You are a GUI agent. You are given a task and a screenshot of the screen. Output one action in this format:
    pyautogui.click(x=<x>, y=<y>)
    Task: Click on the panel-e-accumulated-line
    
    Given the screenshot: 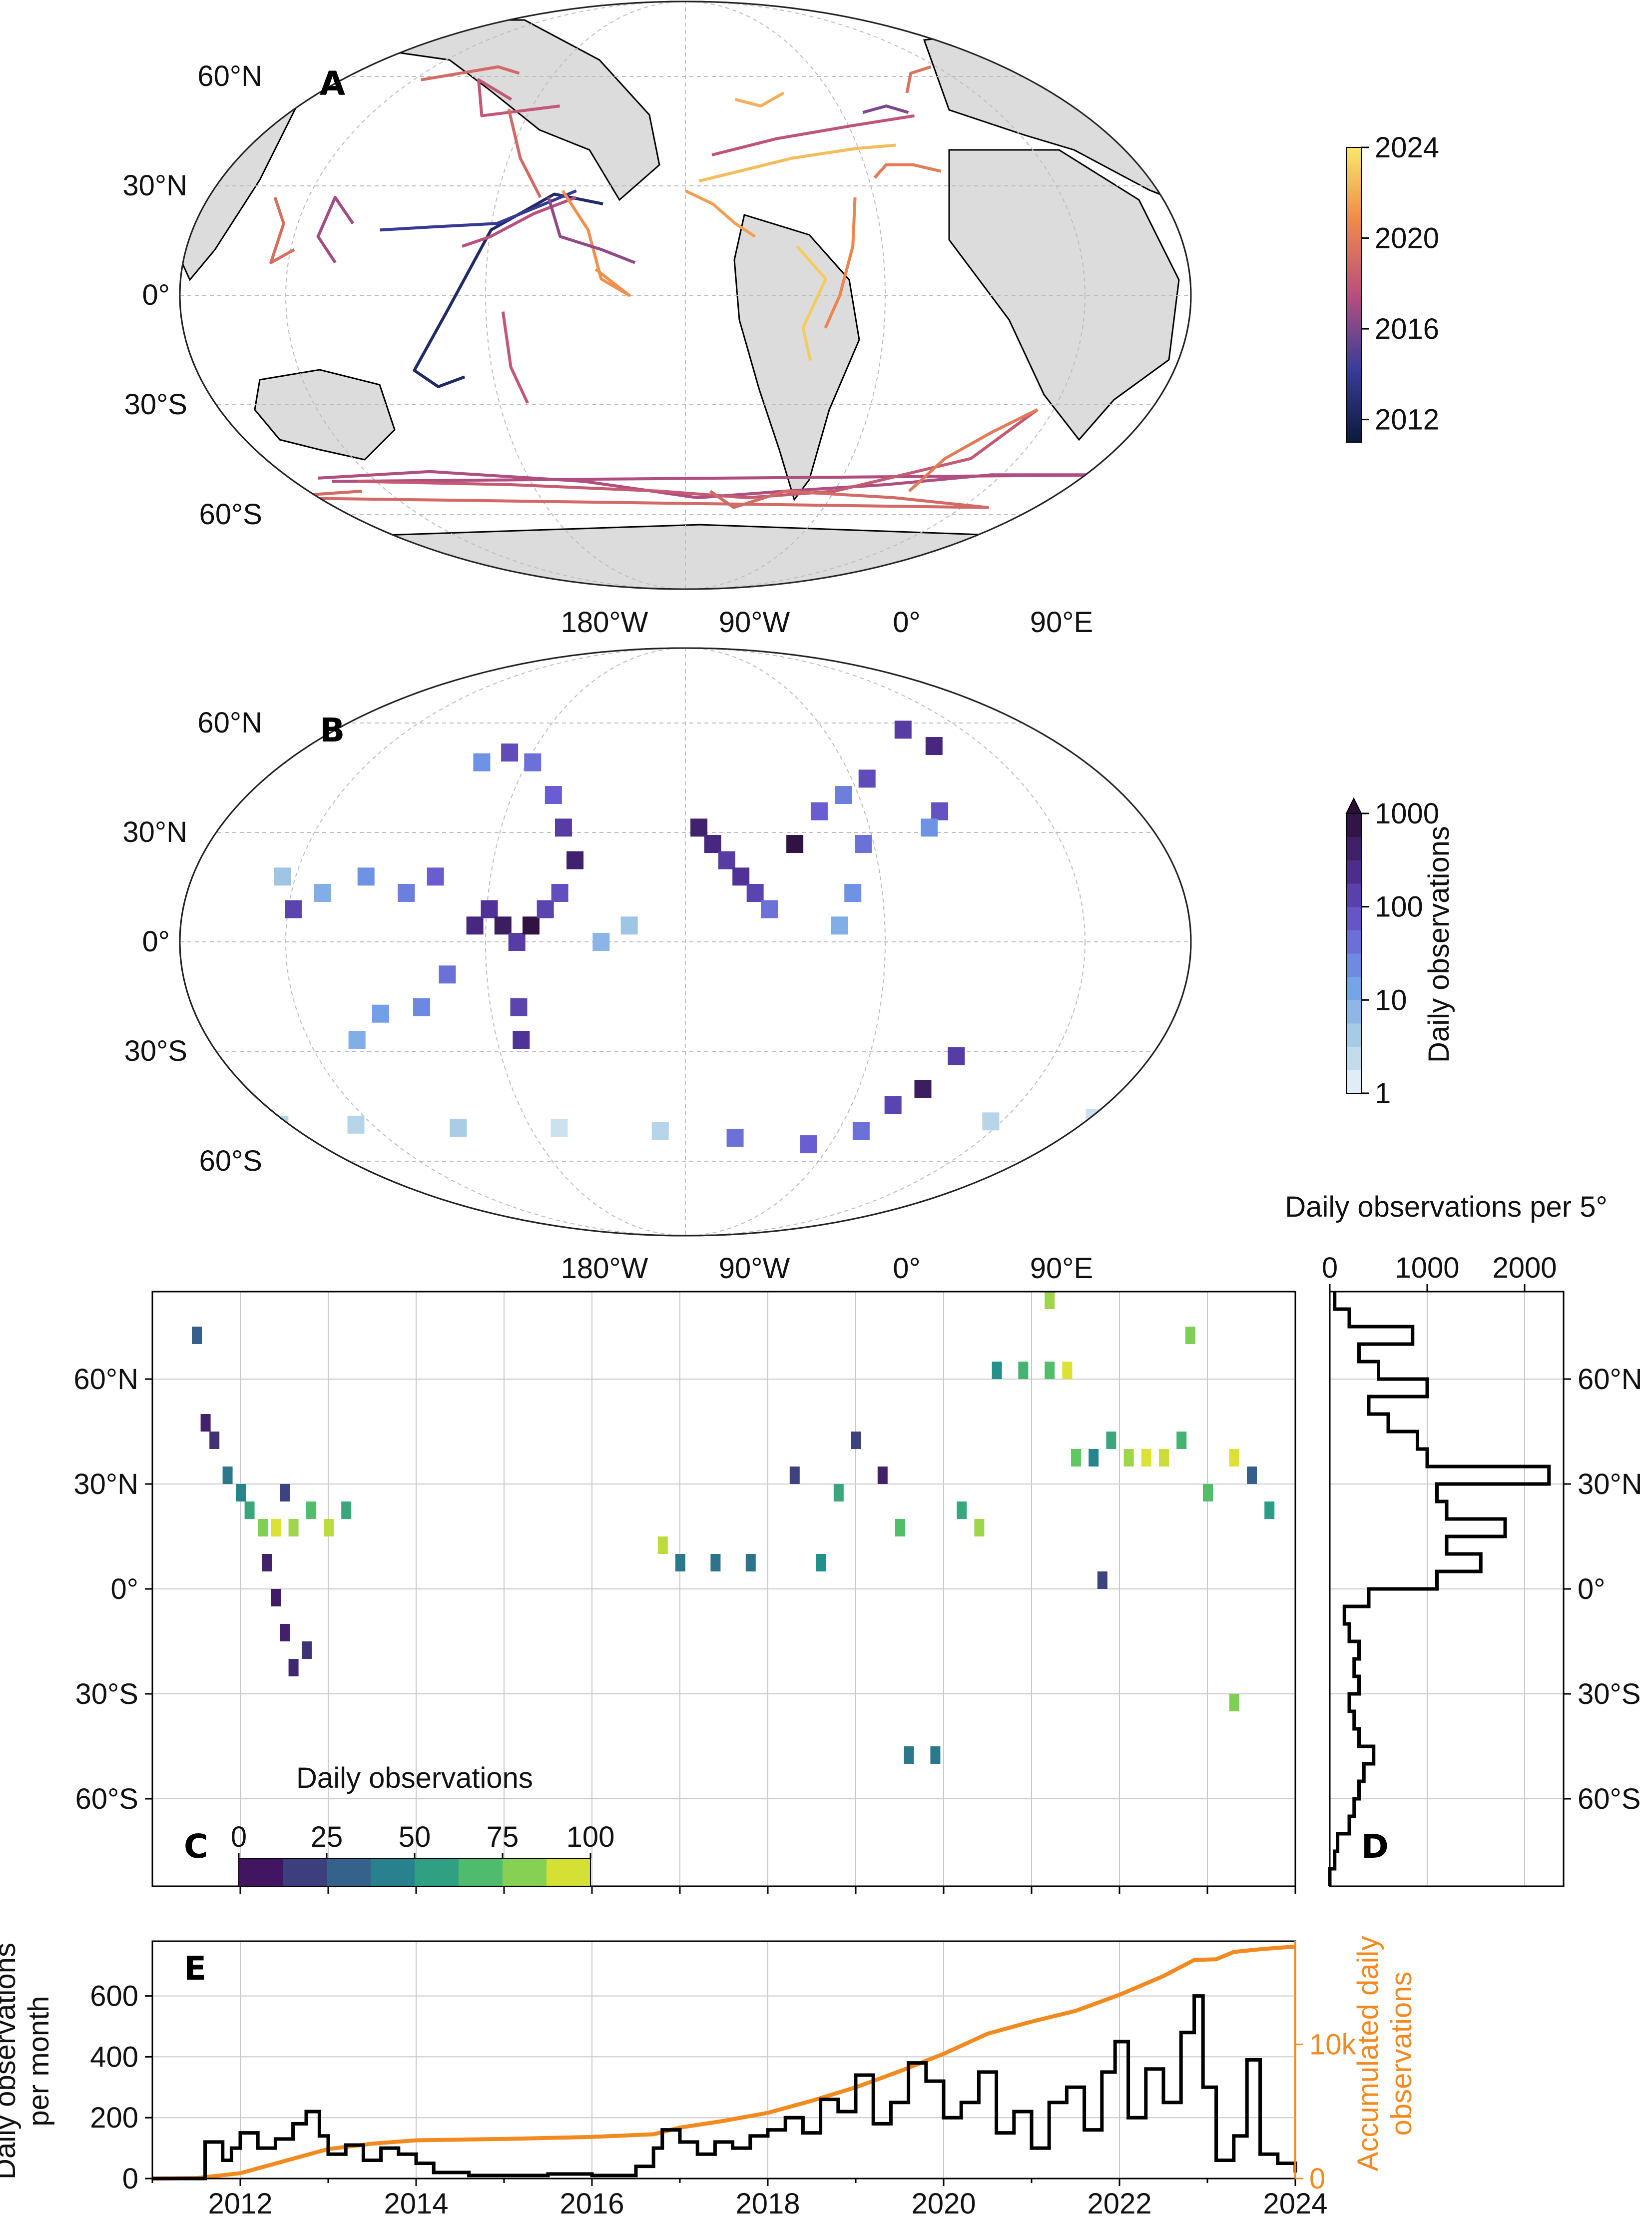 What is the action you would take?
    pyautogui.click(x=724, y=2062)
    